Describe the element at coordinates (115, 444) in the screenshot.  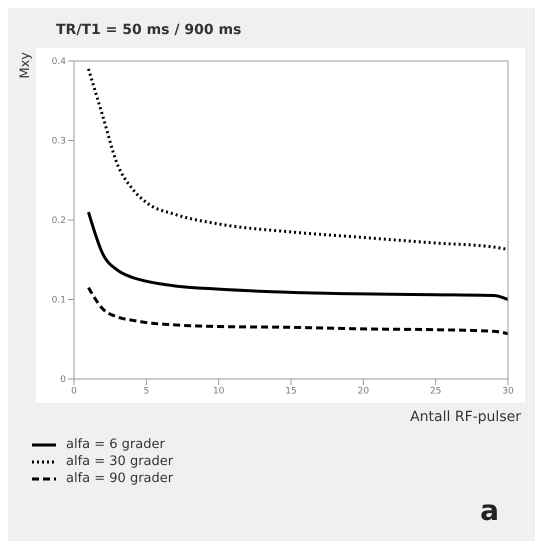
I see `legend-label: alfa = 6 grader` at that location.